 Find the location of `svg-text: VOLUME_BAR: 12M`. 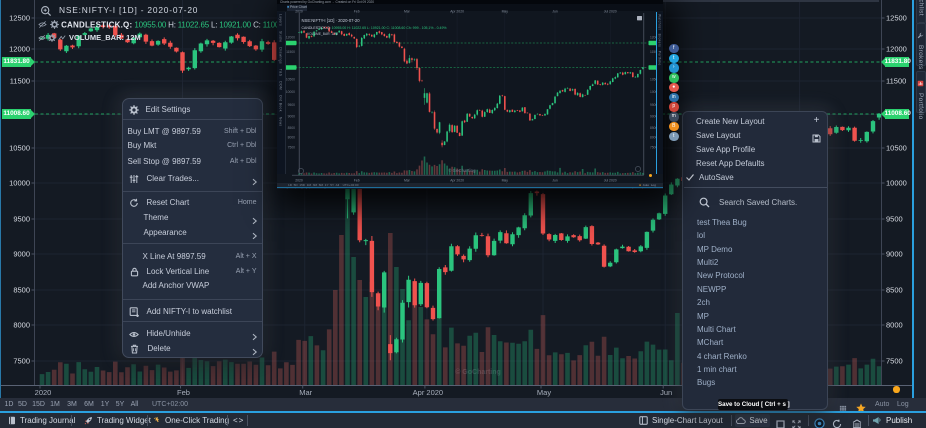

svg-text: VOLUME_BAR: 12M is located at coordinates (322, 34).